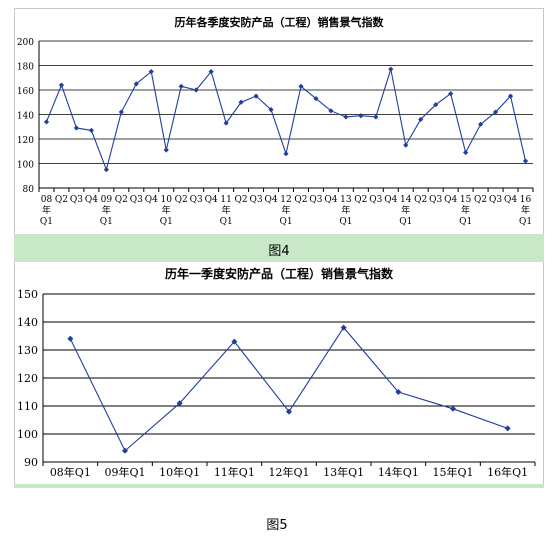  Describe the element at coordinates (279, 273) in the screenshot. I see `chart-title: 历年一季度安防产品（工程）销售景气指数` at that location.